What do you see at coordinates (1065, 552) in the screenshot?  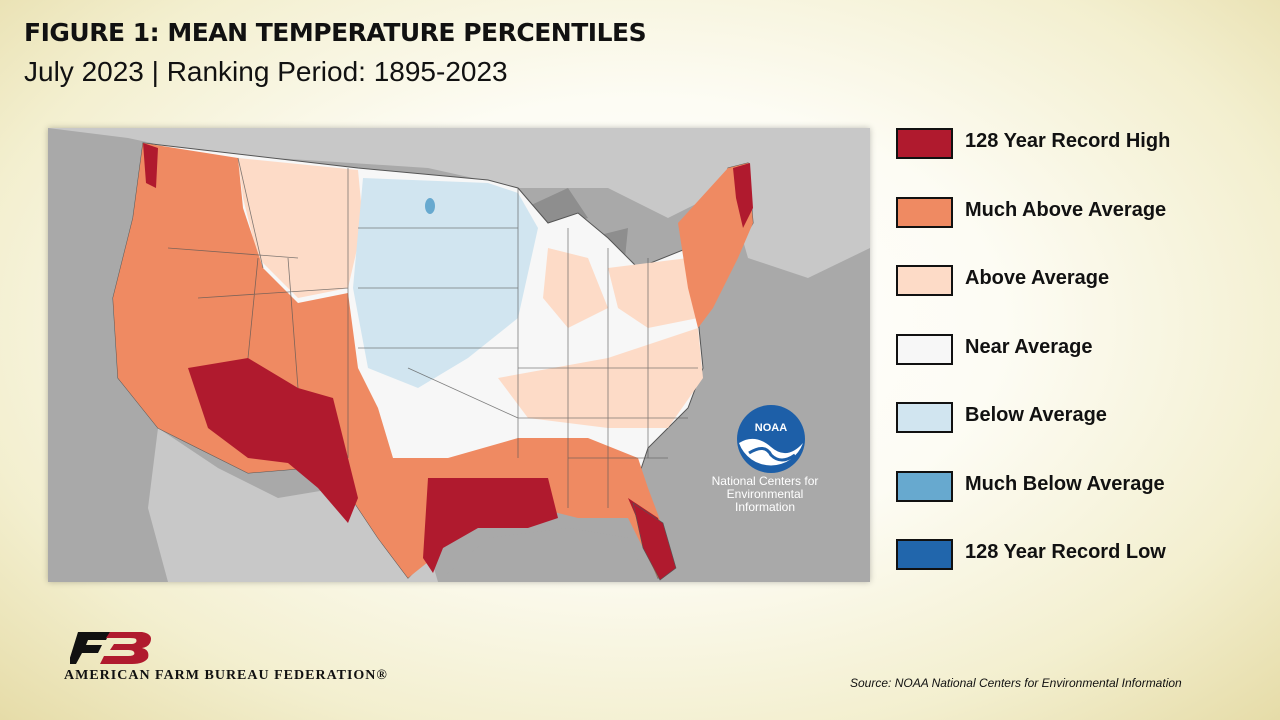 I see `legend-label: 128 Year Record Low` at bounding box center [1065, 552].